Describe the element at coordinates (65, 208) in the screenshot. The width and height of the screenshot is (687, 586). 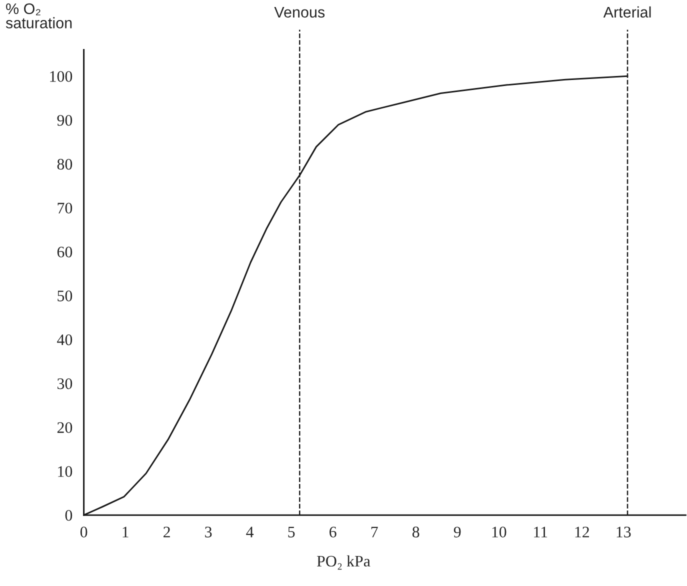
I see `y-tick-label: 70` at that location.